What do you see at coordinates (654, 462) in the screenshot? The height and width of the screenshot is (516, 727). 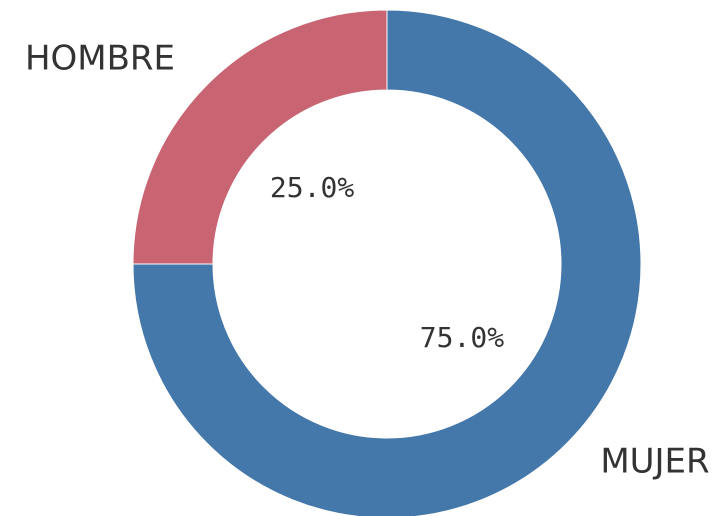 I see `category-label: MUJER` at bounding box center [654, 462].